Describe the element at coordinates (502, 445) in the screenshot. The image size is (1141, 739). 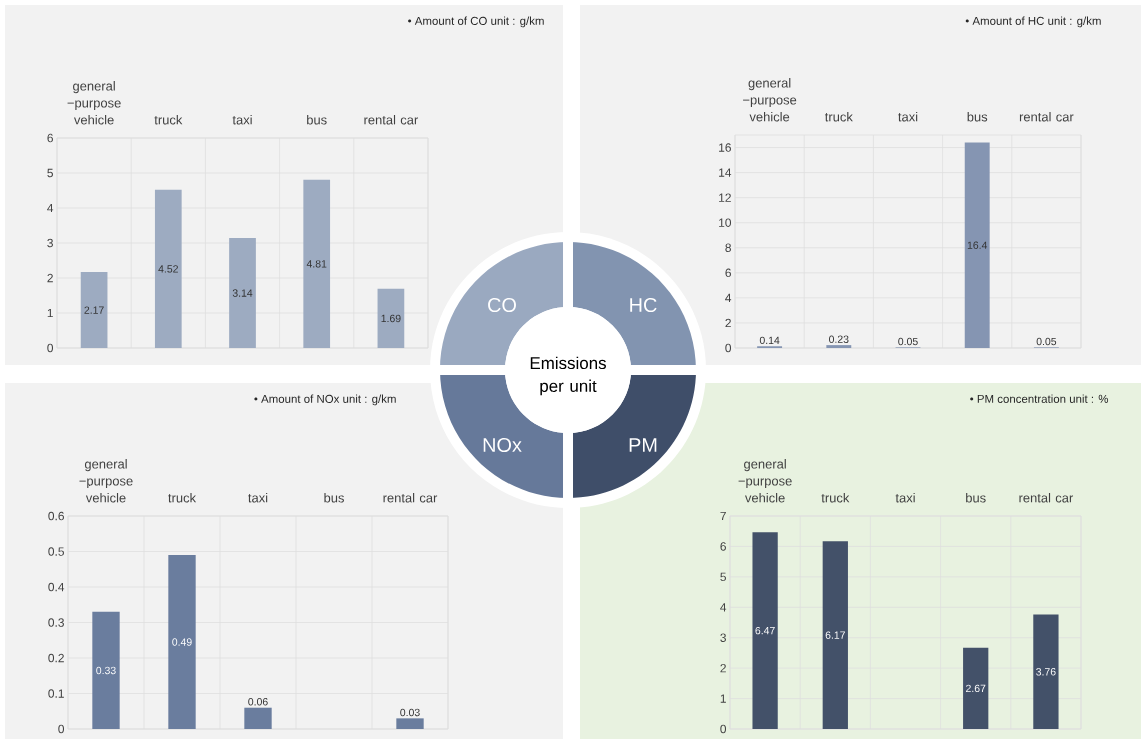
I see `text: NOx` at that location.